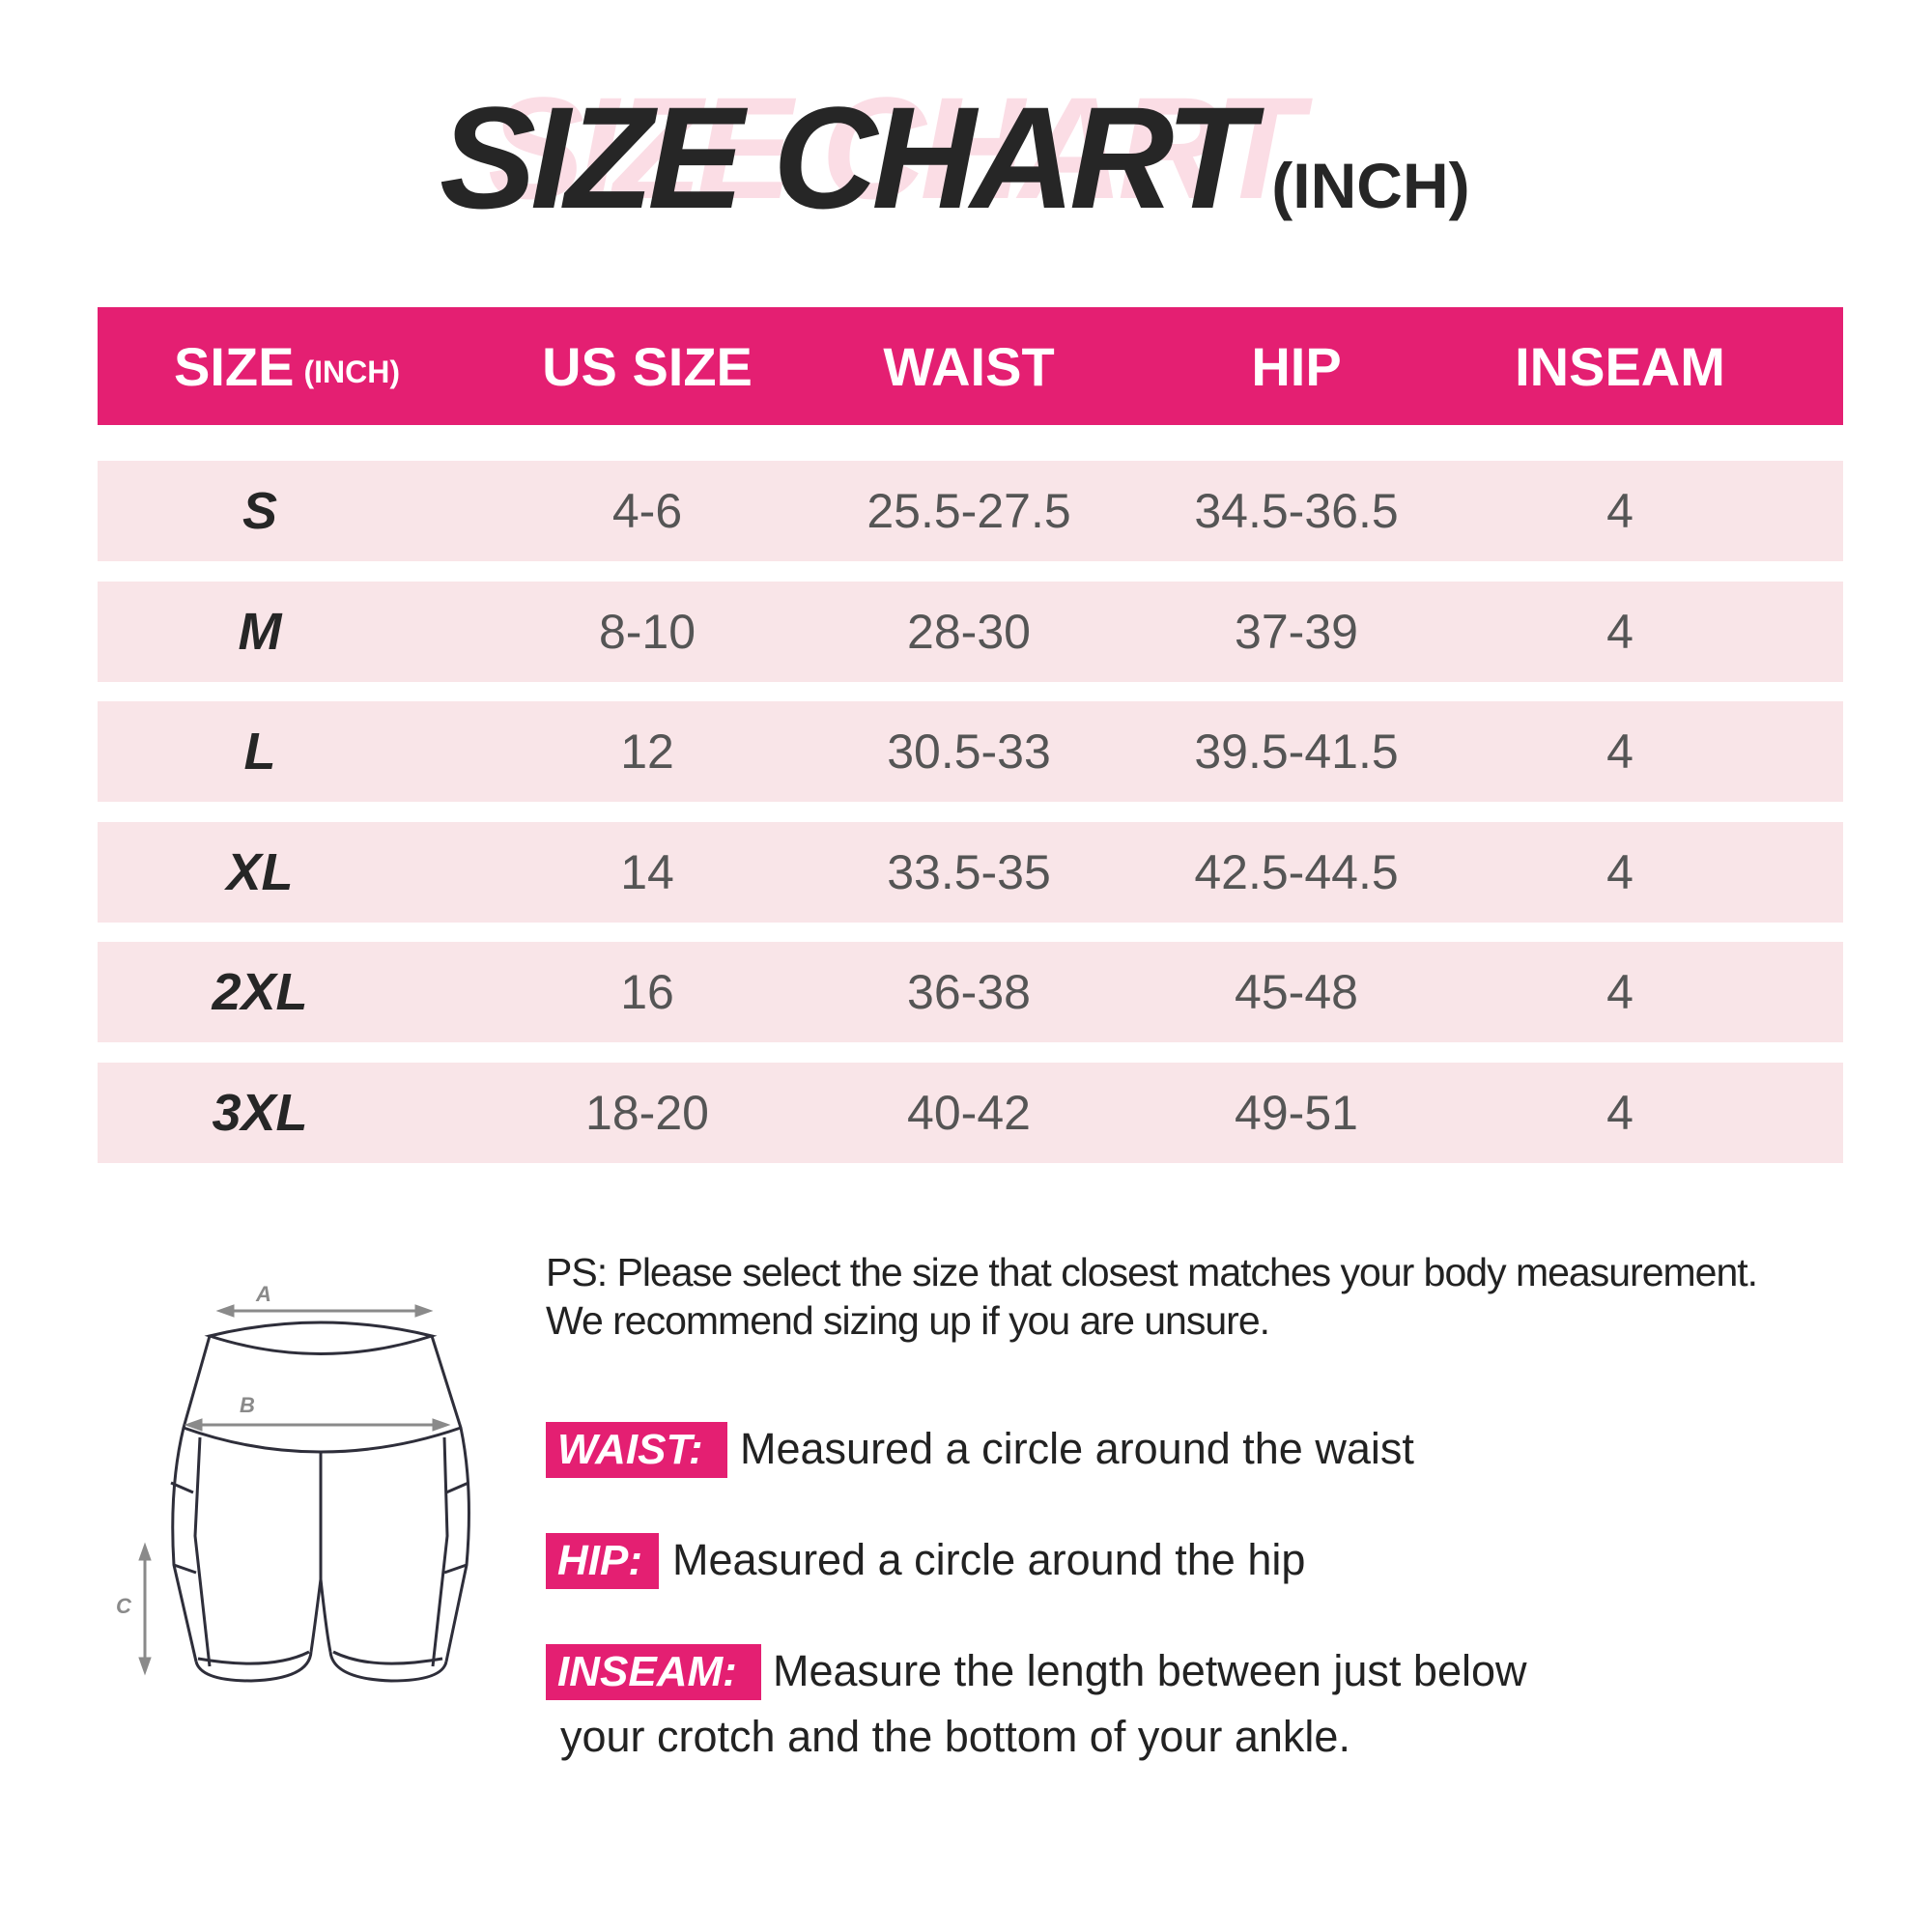  I want to click on header-size: SIZE (INCH), so click(287, 366).